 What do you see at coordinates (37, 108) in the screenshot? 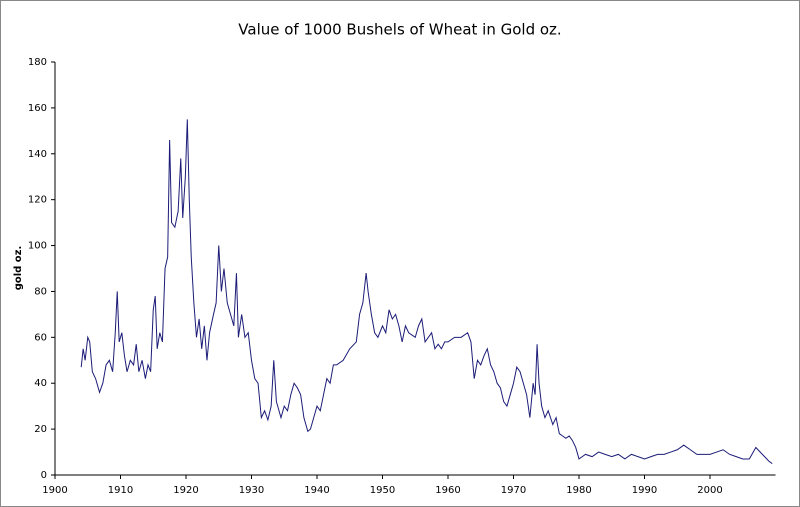
I see `y-tick-label: 160` at bounding box center [37, 108].